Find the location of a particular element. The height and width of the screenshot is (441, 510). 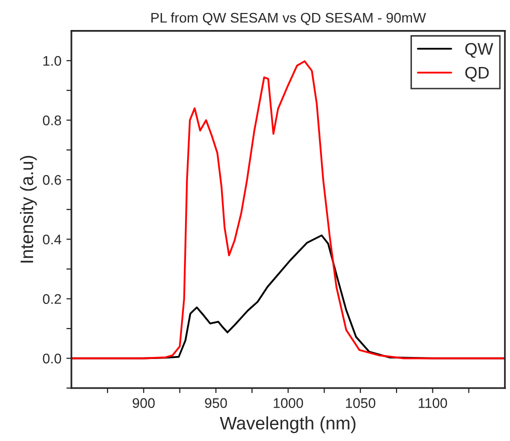

y-tick-label: 0.6 is located at coordinates (52, 180).